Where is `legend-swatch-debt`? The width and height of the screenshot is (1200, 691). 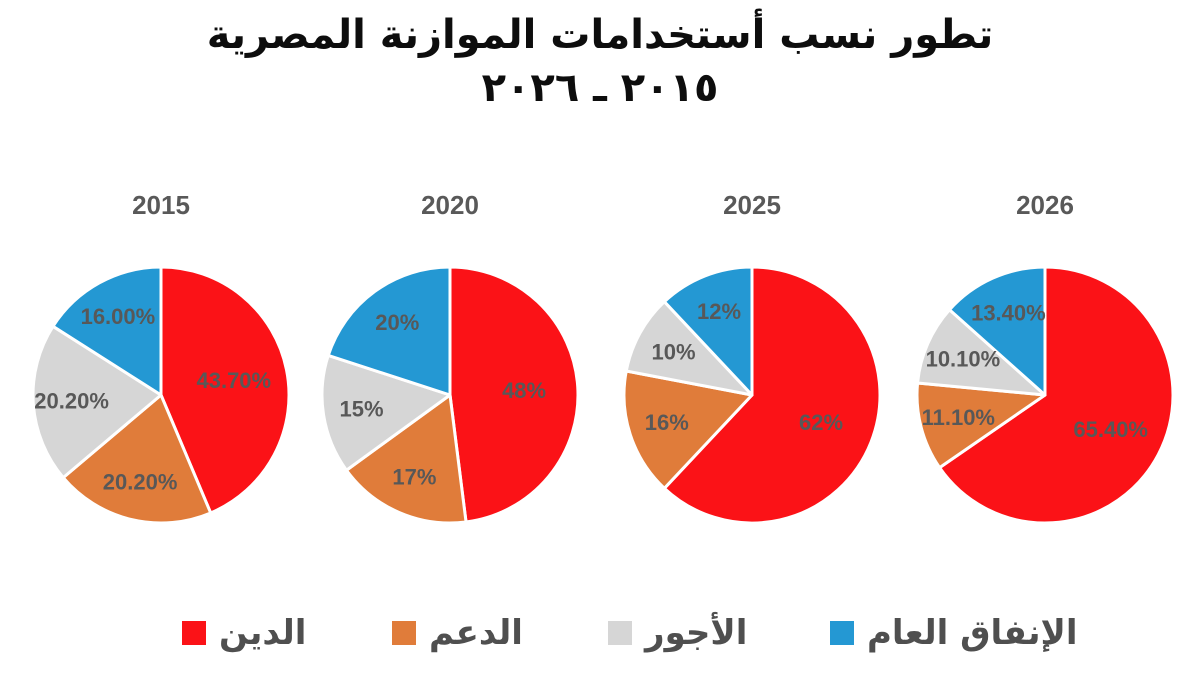 legend-swatch-debt is located at coordinates (194, 633).